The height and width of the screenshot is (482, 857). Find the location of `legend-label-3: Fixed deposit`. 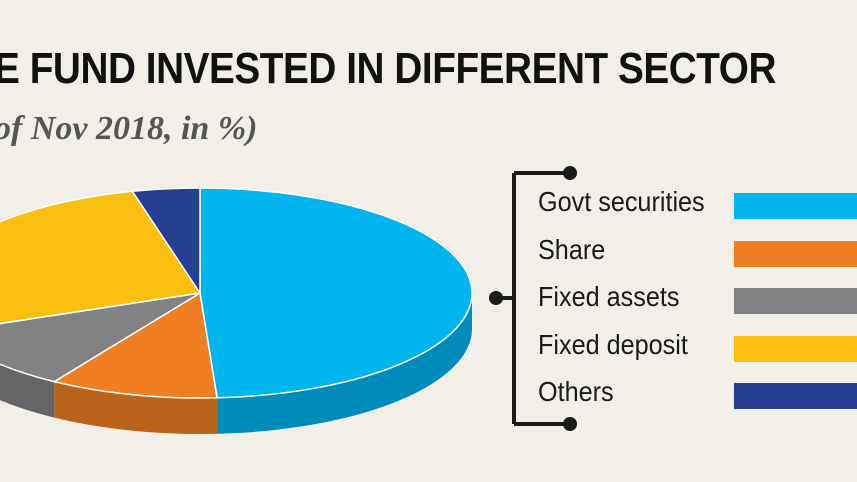

legend-label-3: Fixed deposit is located at coordinates (613, 344).